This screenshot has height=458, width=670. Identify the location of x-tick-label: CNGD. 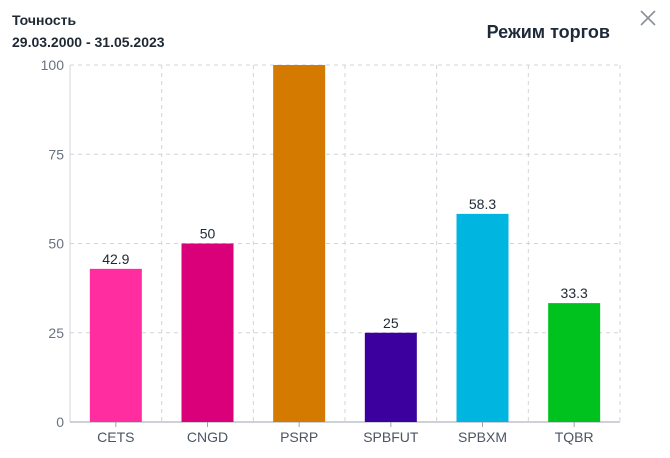
(207, 437).